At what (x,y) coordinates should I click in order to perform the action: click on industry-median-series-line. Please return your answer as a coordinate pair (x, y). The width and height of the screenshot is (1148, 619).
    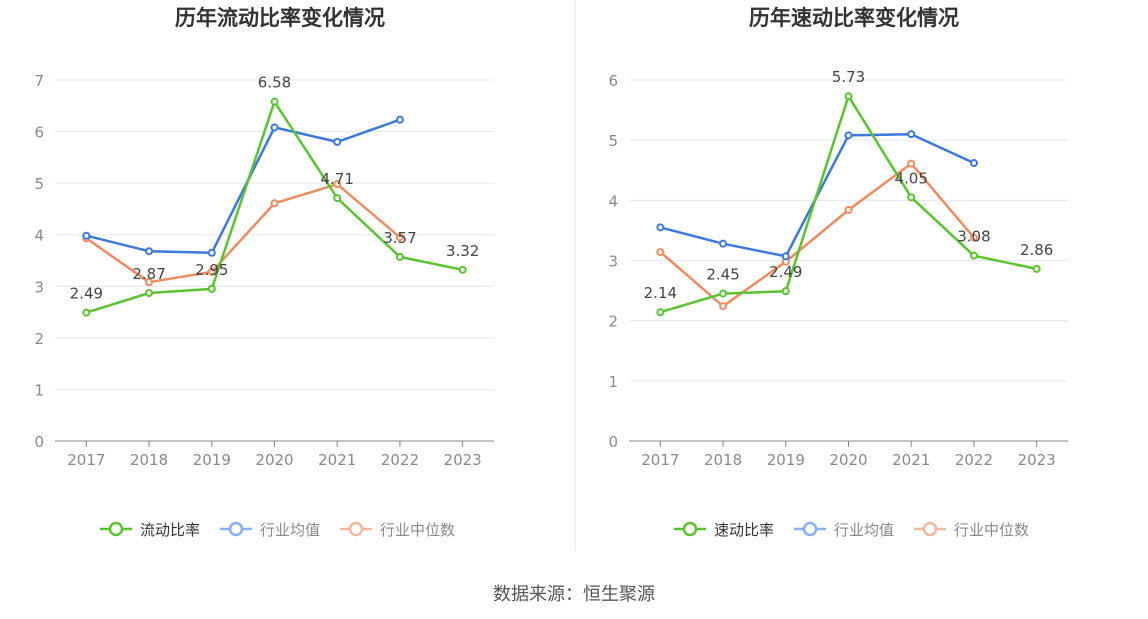
    Looking at the image, I should click on (243, 233).